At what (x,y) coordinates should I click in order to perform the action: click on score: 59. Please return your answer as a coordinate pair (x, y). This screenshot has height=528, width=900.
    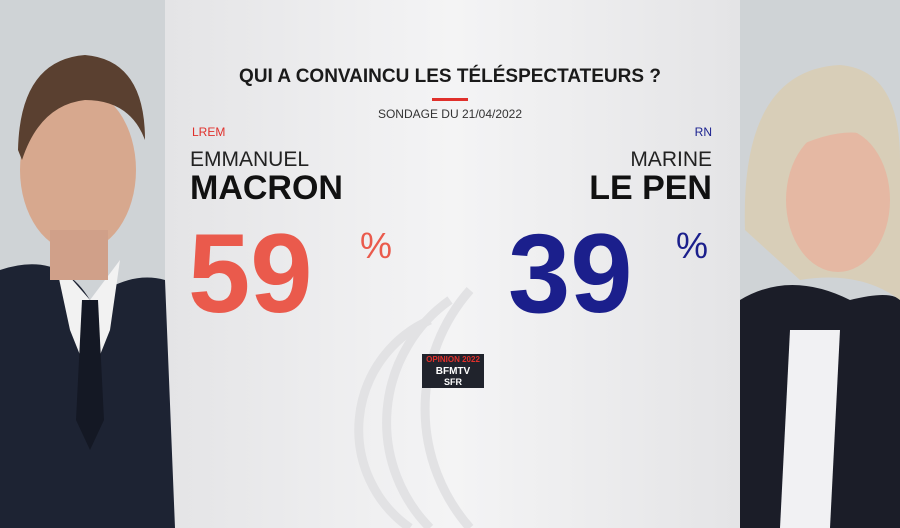
    Looking at the image, I should click on (250, 273).